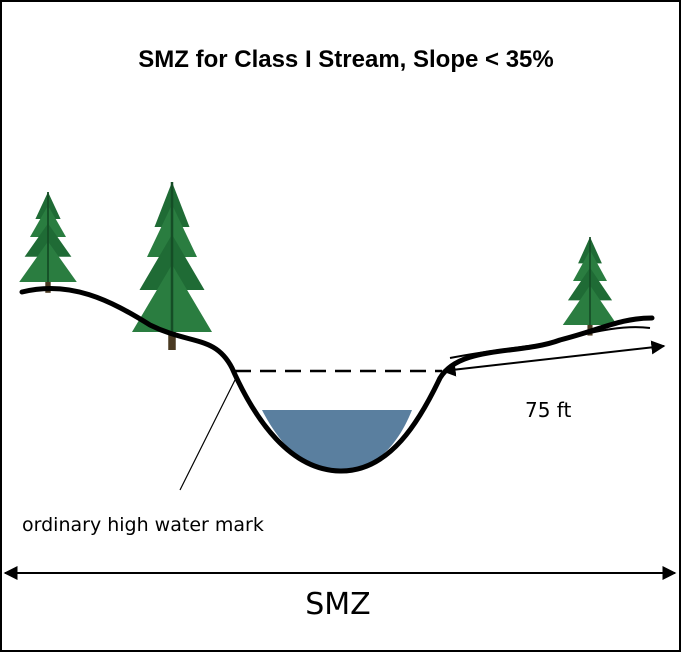 This screenshot has height=652, width=681. What do you see at coordinates (337, 604) in the screenshot?
I see `zone-label: SMZ` at bounding box center [337, 604].